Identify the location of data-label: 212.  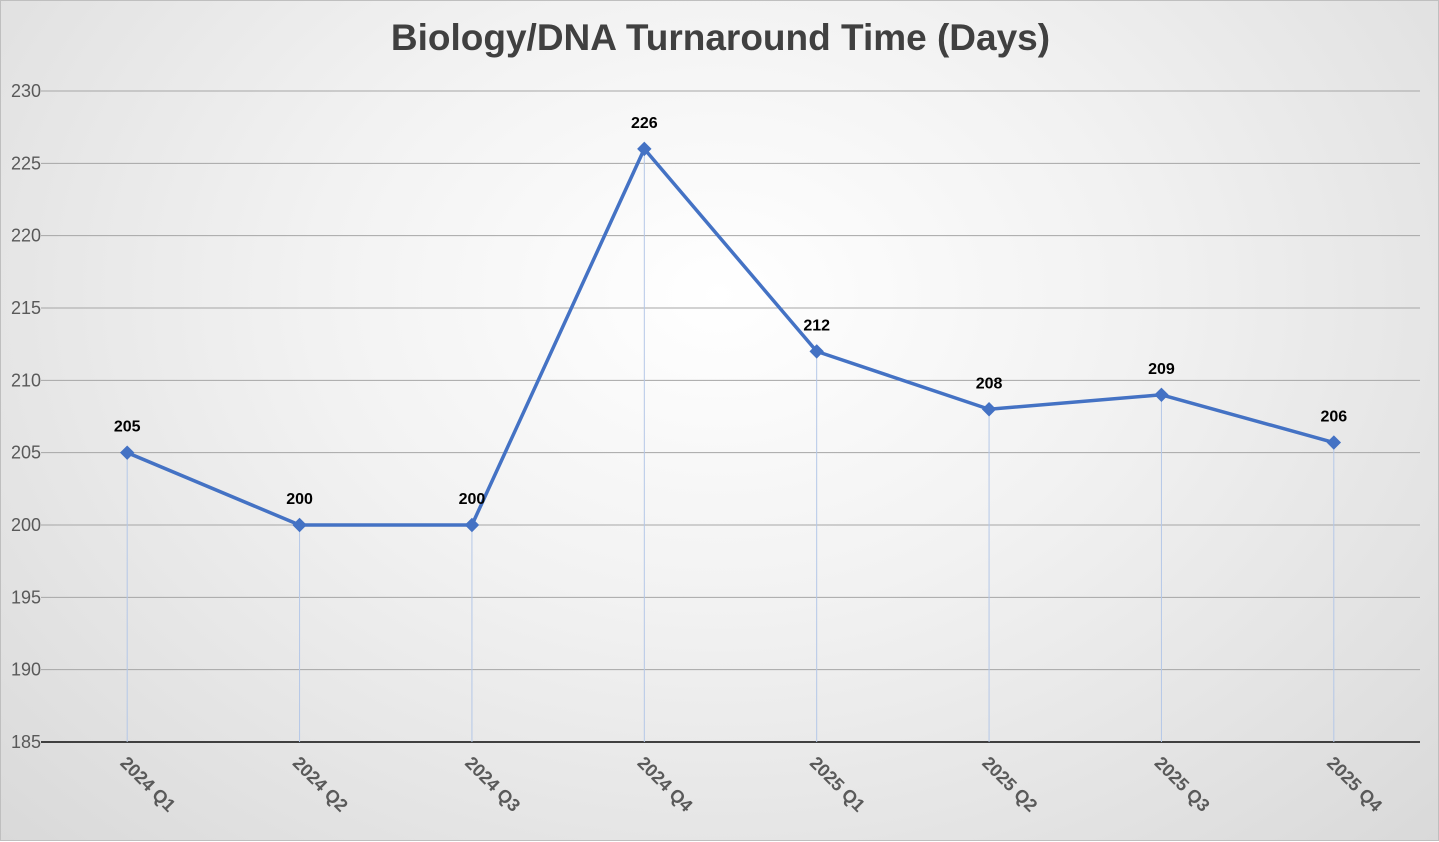
(816, 325).